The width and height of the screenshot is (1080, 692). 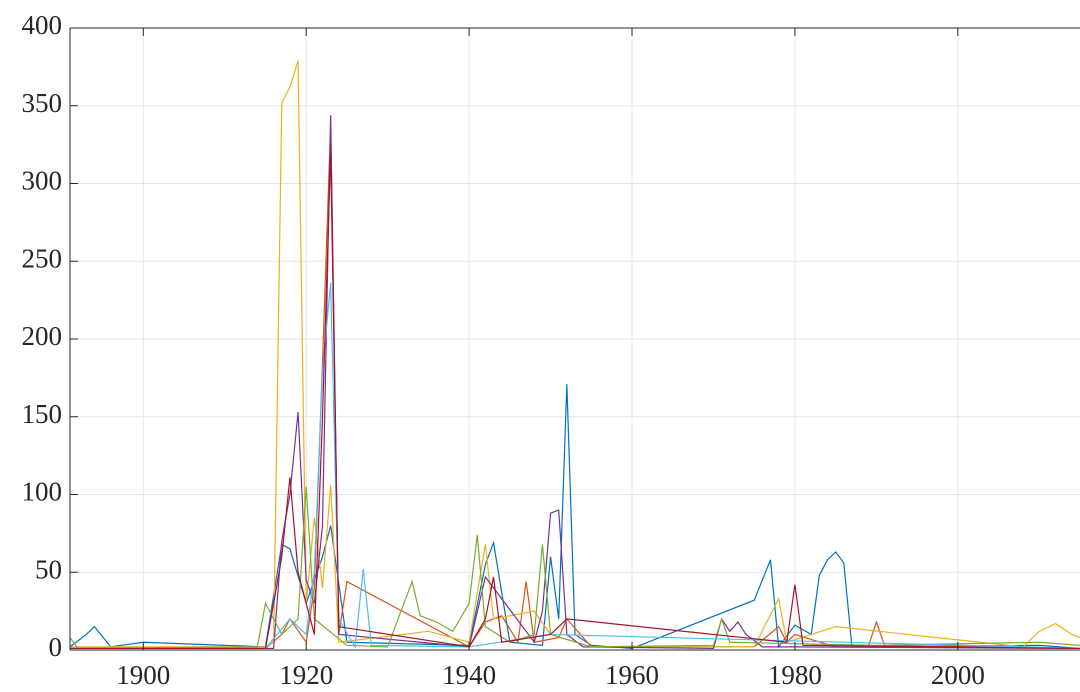 I want to click on y-tick-label: 0, so click(x=56, y=647).